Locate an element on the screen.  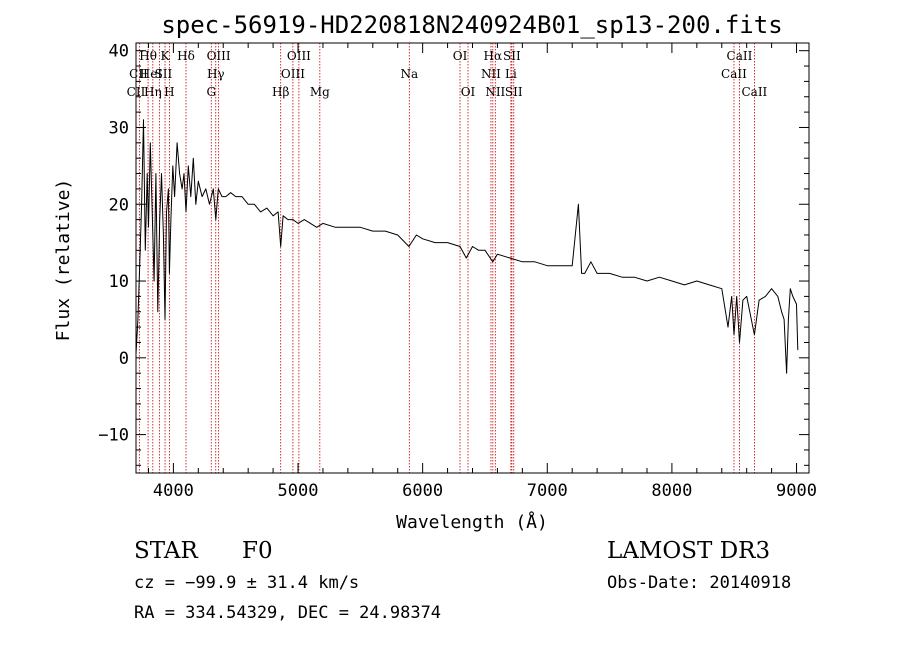
line-label-7: H is located at coordinates (169, 92).